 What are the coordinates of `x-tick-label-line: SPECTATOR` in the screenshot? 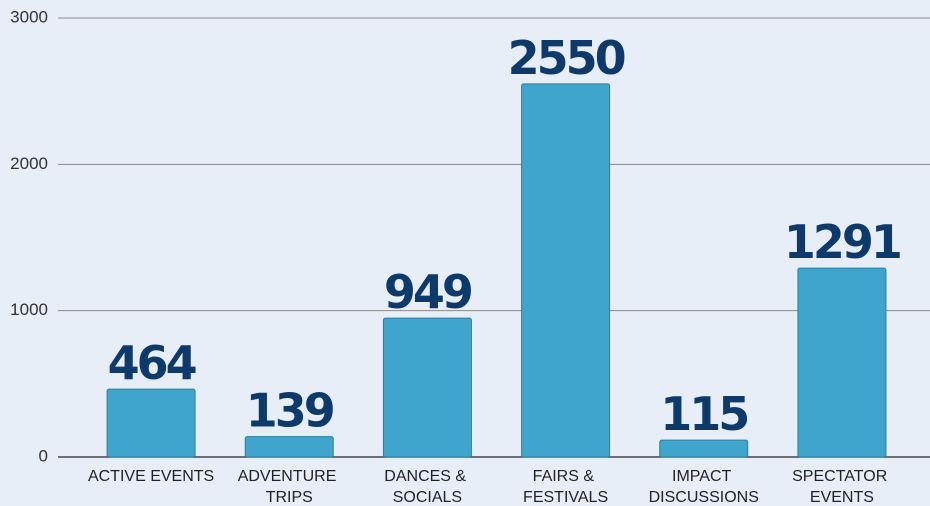 It's located at (842, 476).